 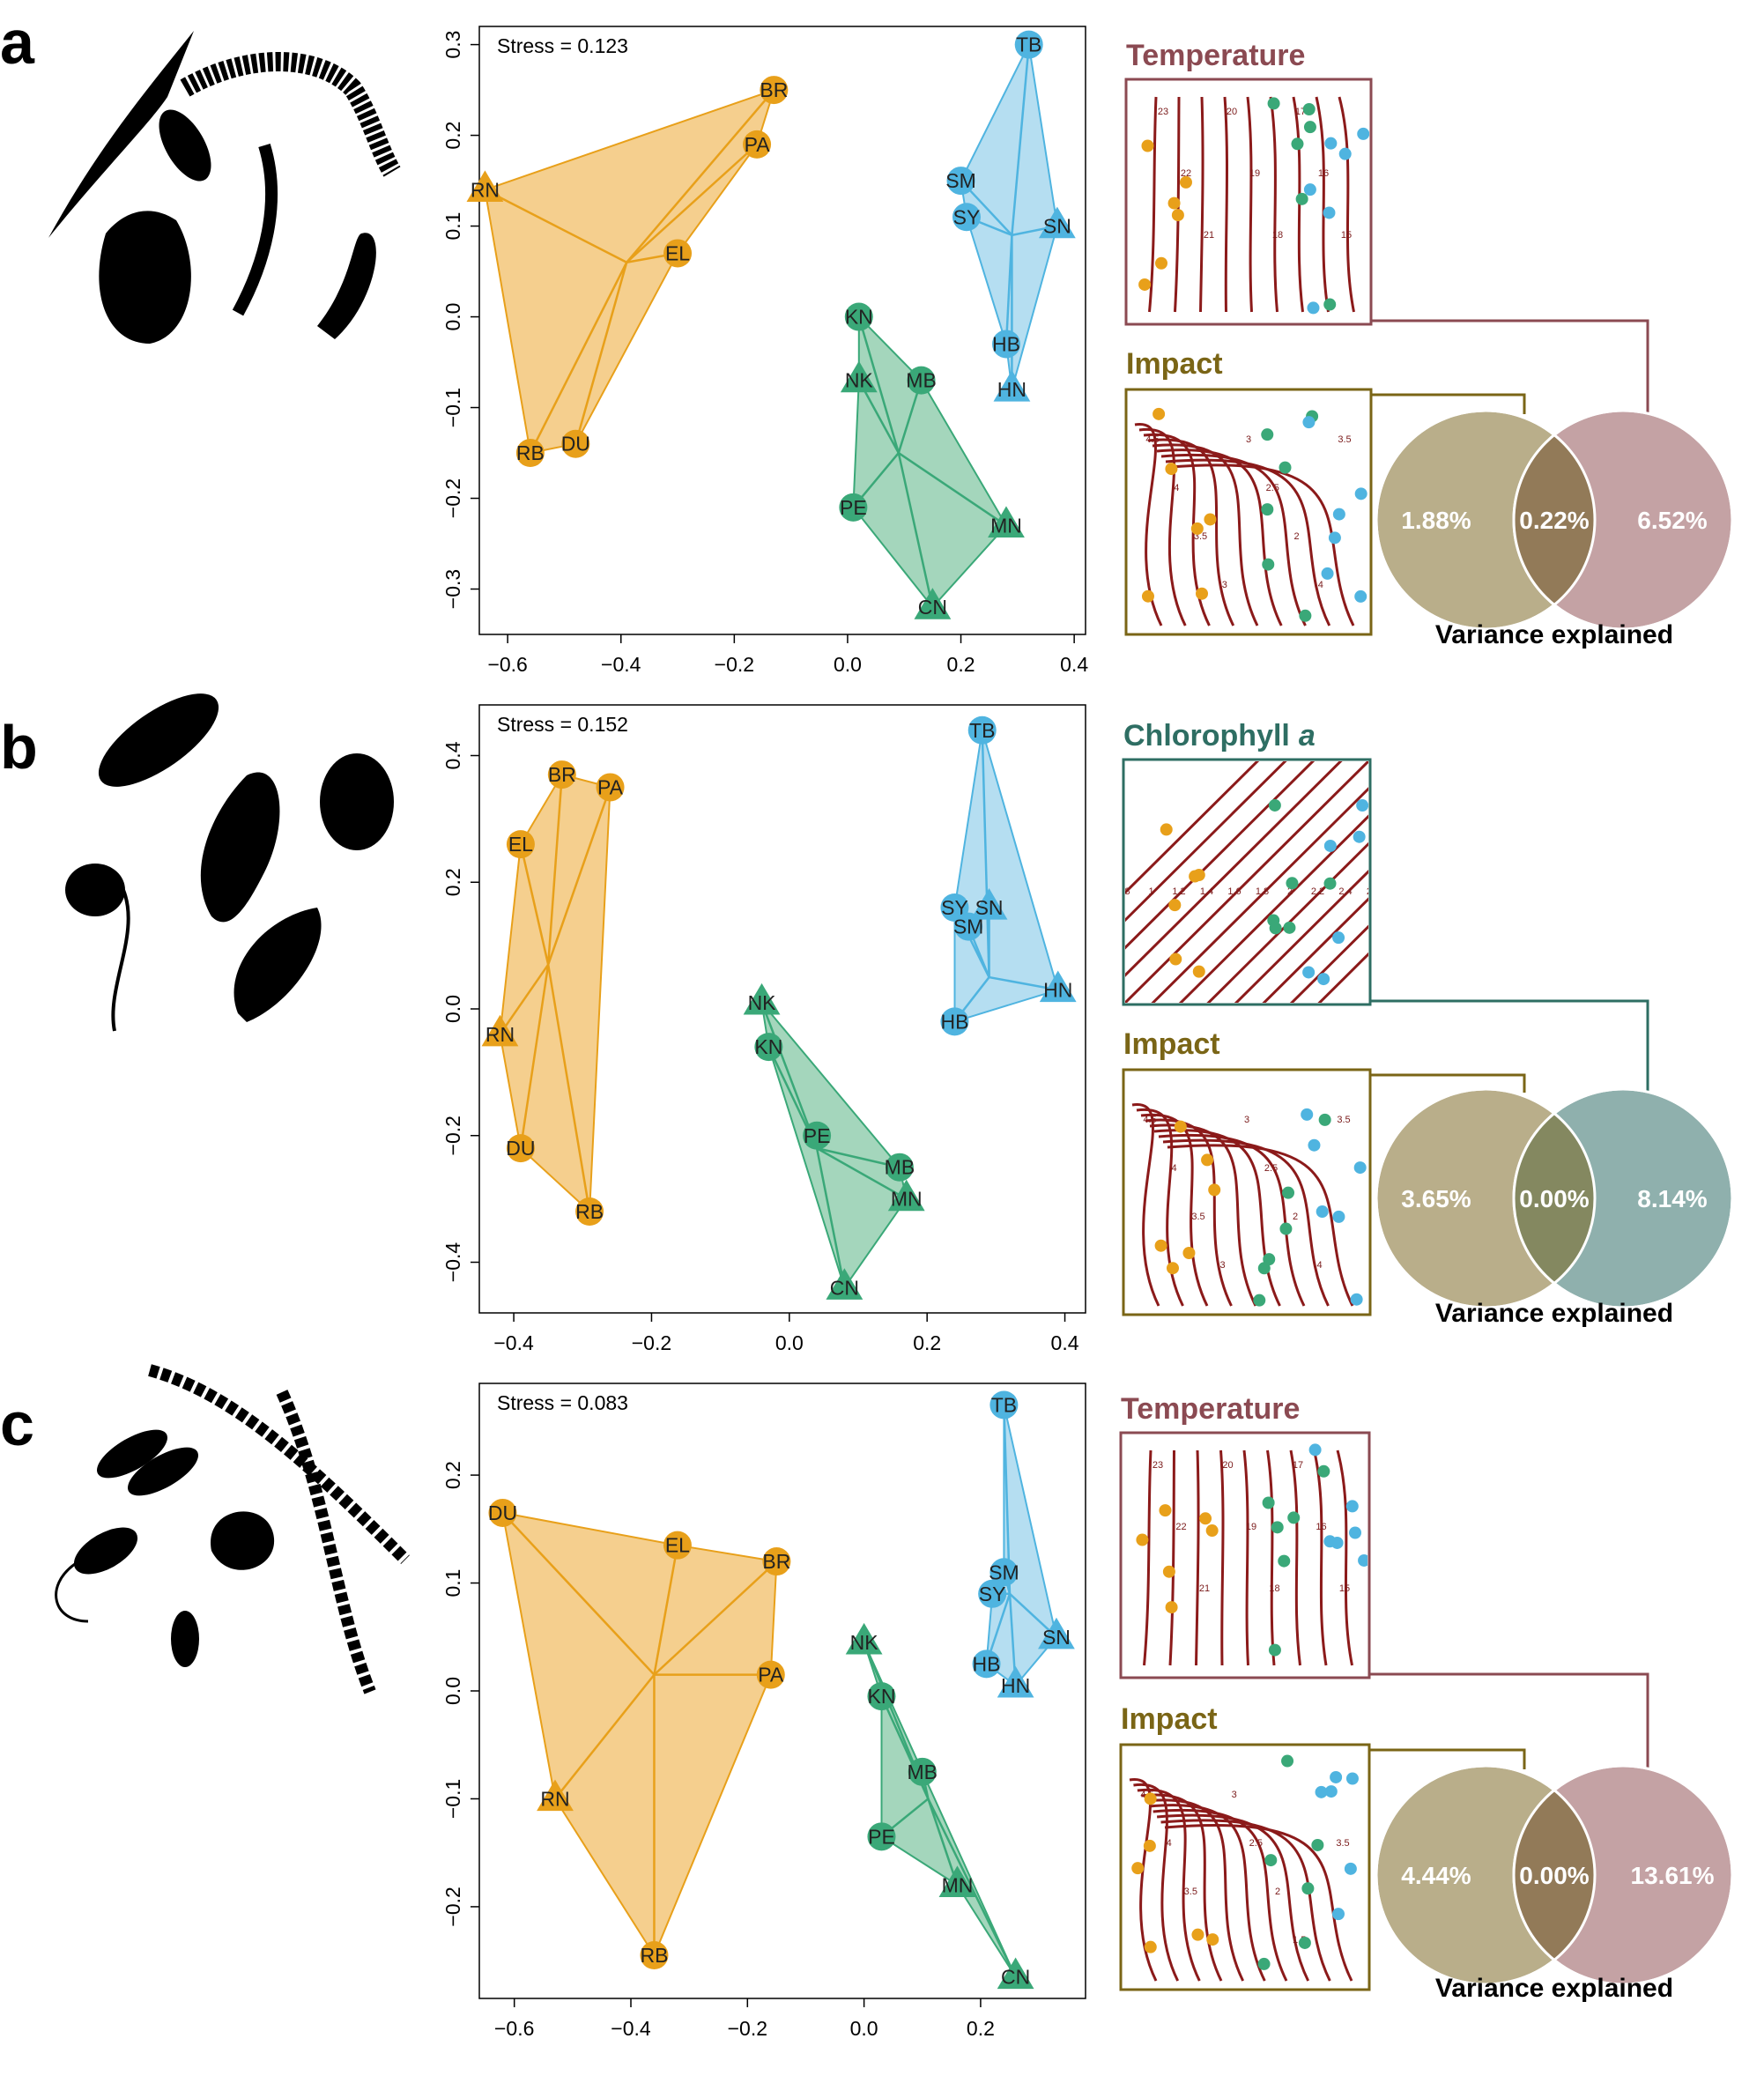 I want to click on contour-label: 19, so click(x=1251, y=1527).